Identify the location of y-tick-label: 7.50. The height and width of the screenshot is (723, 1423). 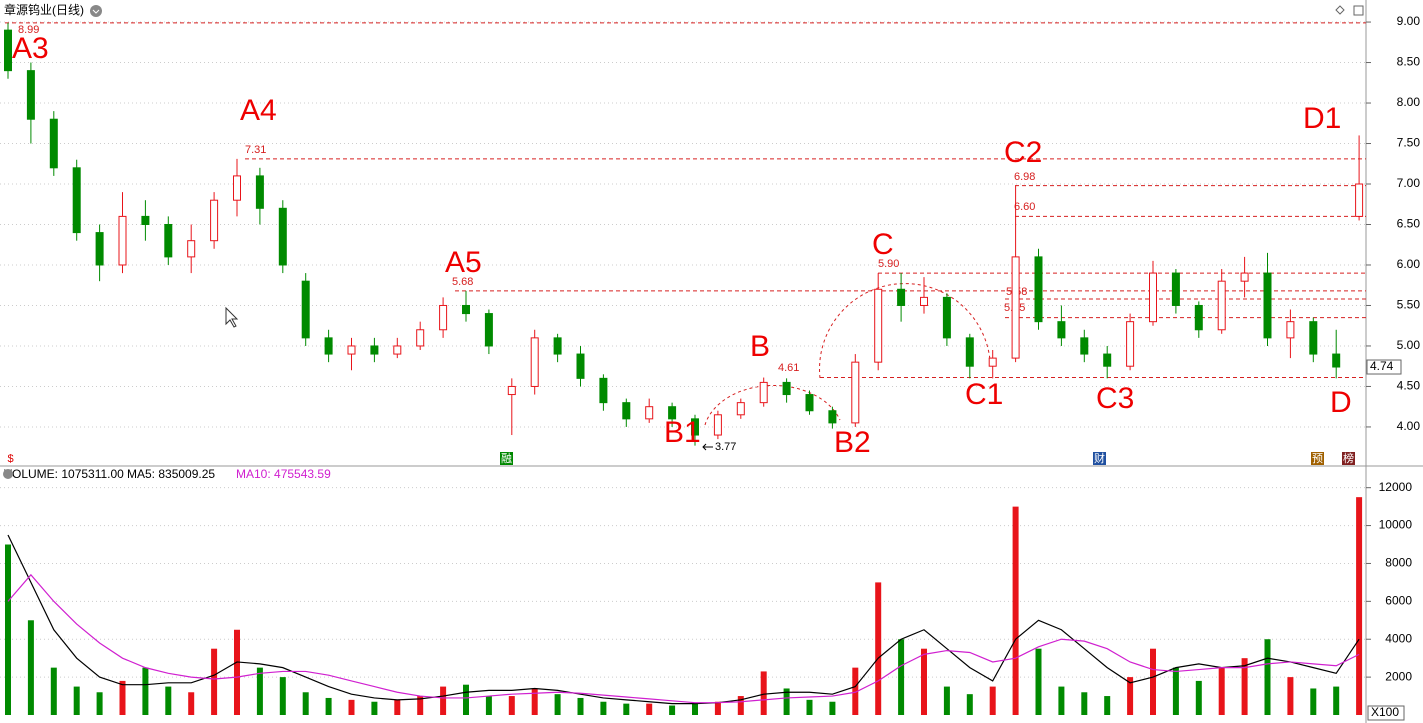
(1409, 143).